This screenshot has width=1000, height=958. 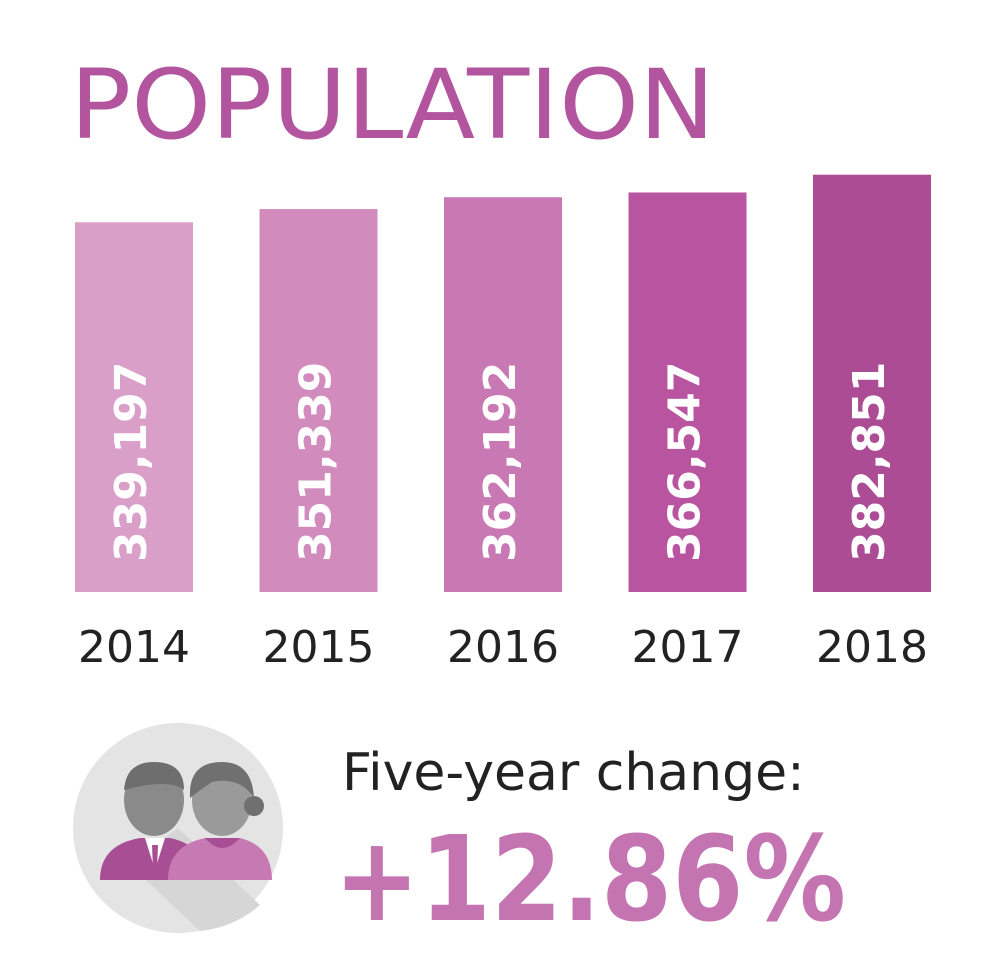 What do you see at coordinates (178, 828) in the screenshot?
I see `people-icon` at bounding box center [178, 828].